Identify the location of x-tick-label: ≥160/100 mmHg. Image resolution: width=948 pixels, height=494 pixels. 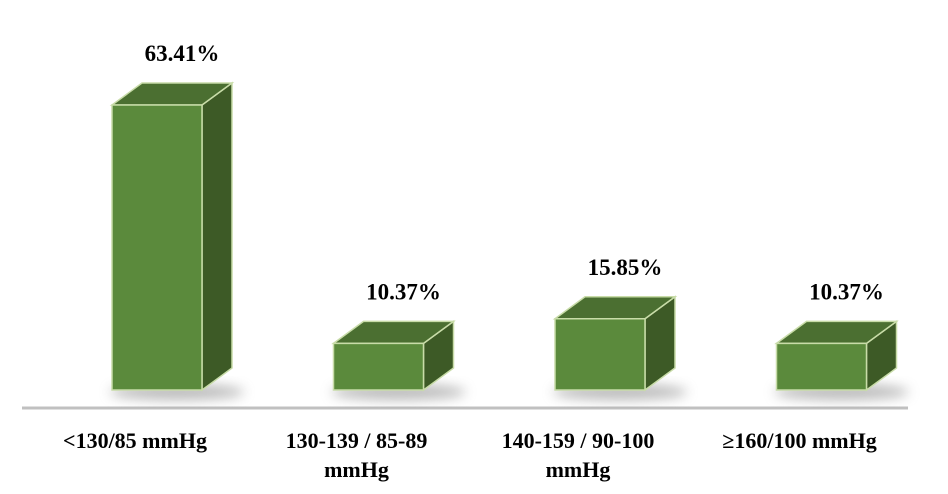
(799, 440).